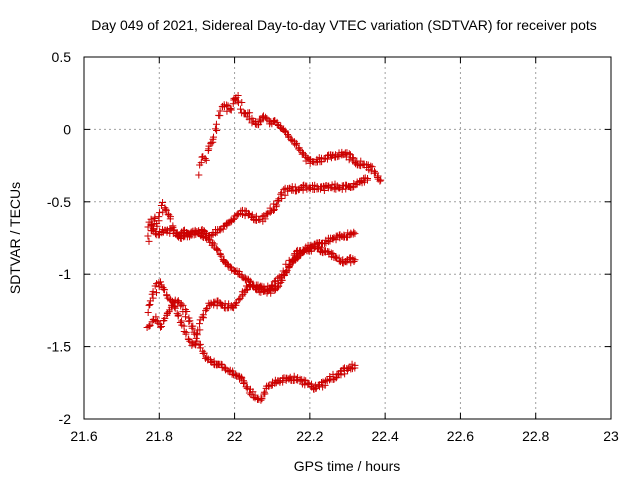 The height and width of the screenshot is (480, 640). What do you see at coordinates (65, 419) in the screenshot?
I see `y-tick-label: -2` at bounding box center [65, 419].